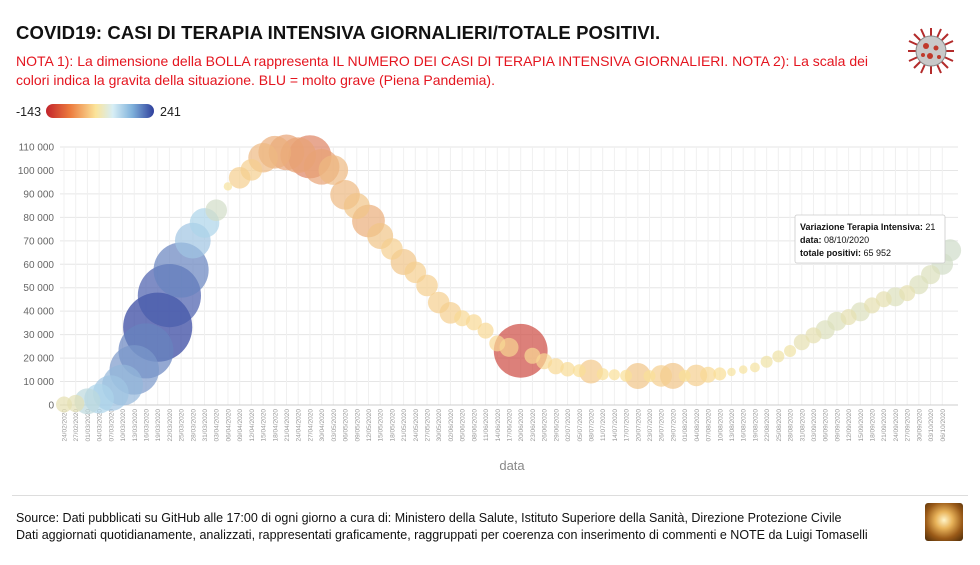  What do you see at coordinates (193, 425) in the screenshot?
I see `x-tick-label: 28/03/2020` at bounding box center [193, 425].